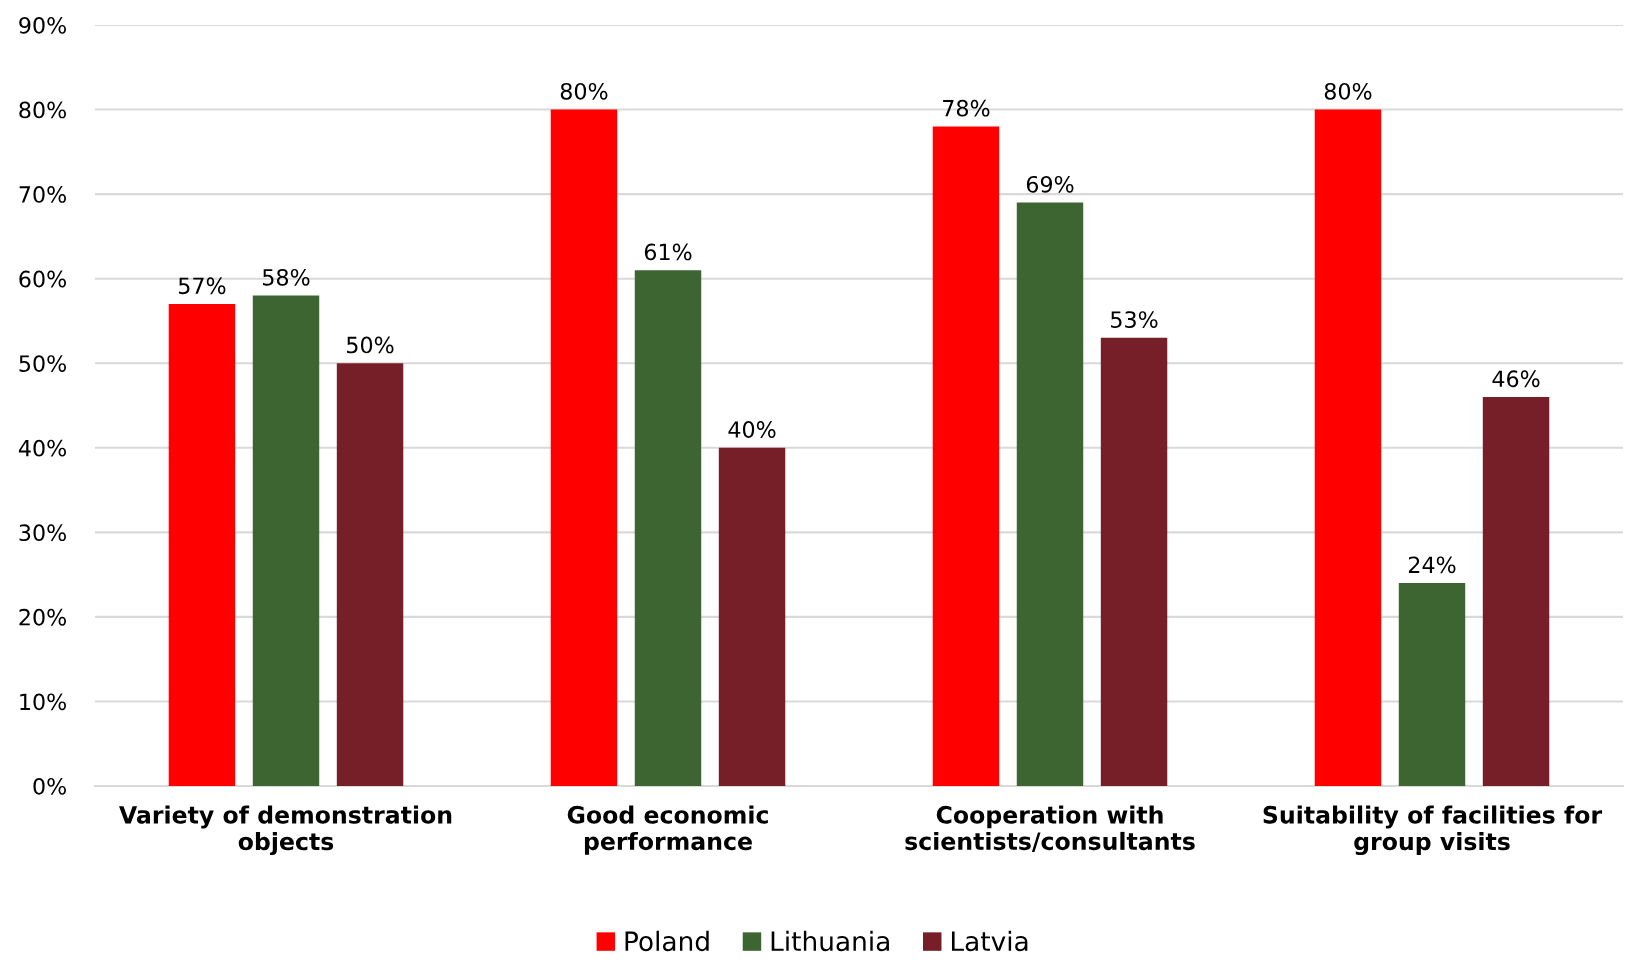 Image resolution: width=1626 pixels, height=979 pixels. I want to click on y-tick-label: 40%, so click(42, 448).